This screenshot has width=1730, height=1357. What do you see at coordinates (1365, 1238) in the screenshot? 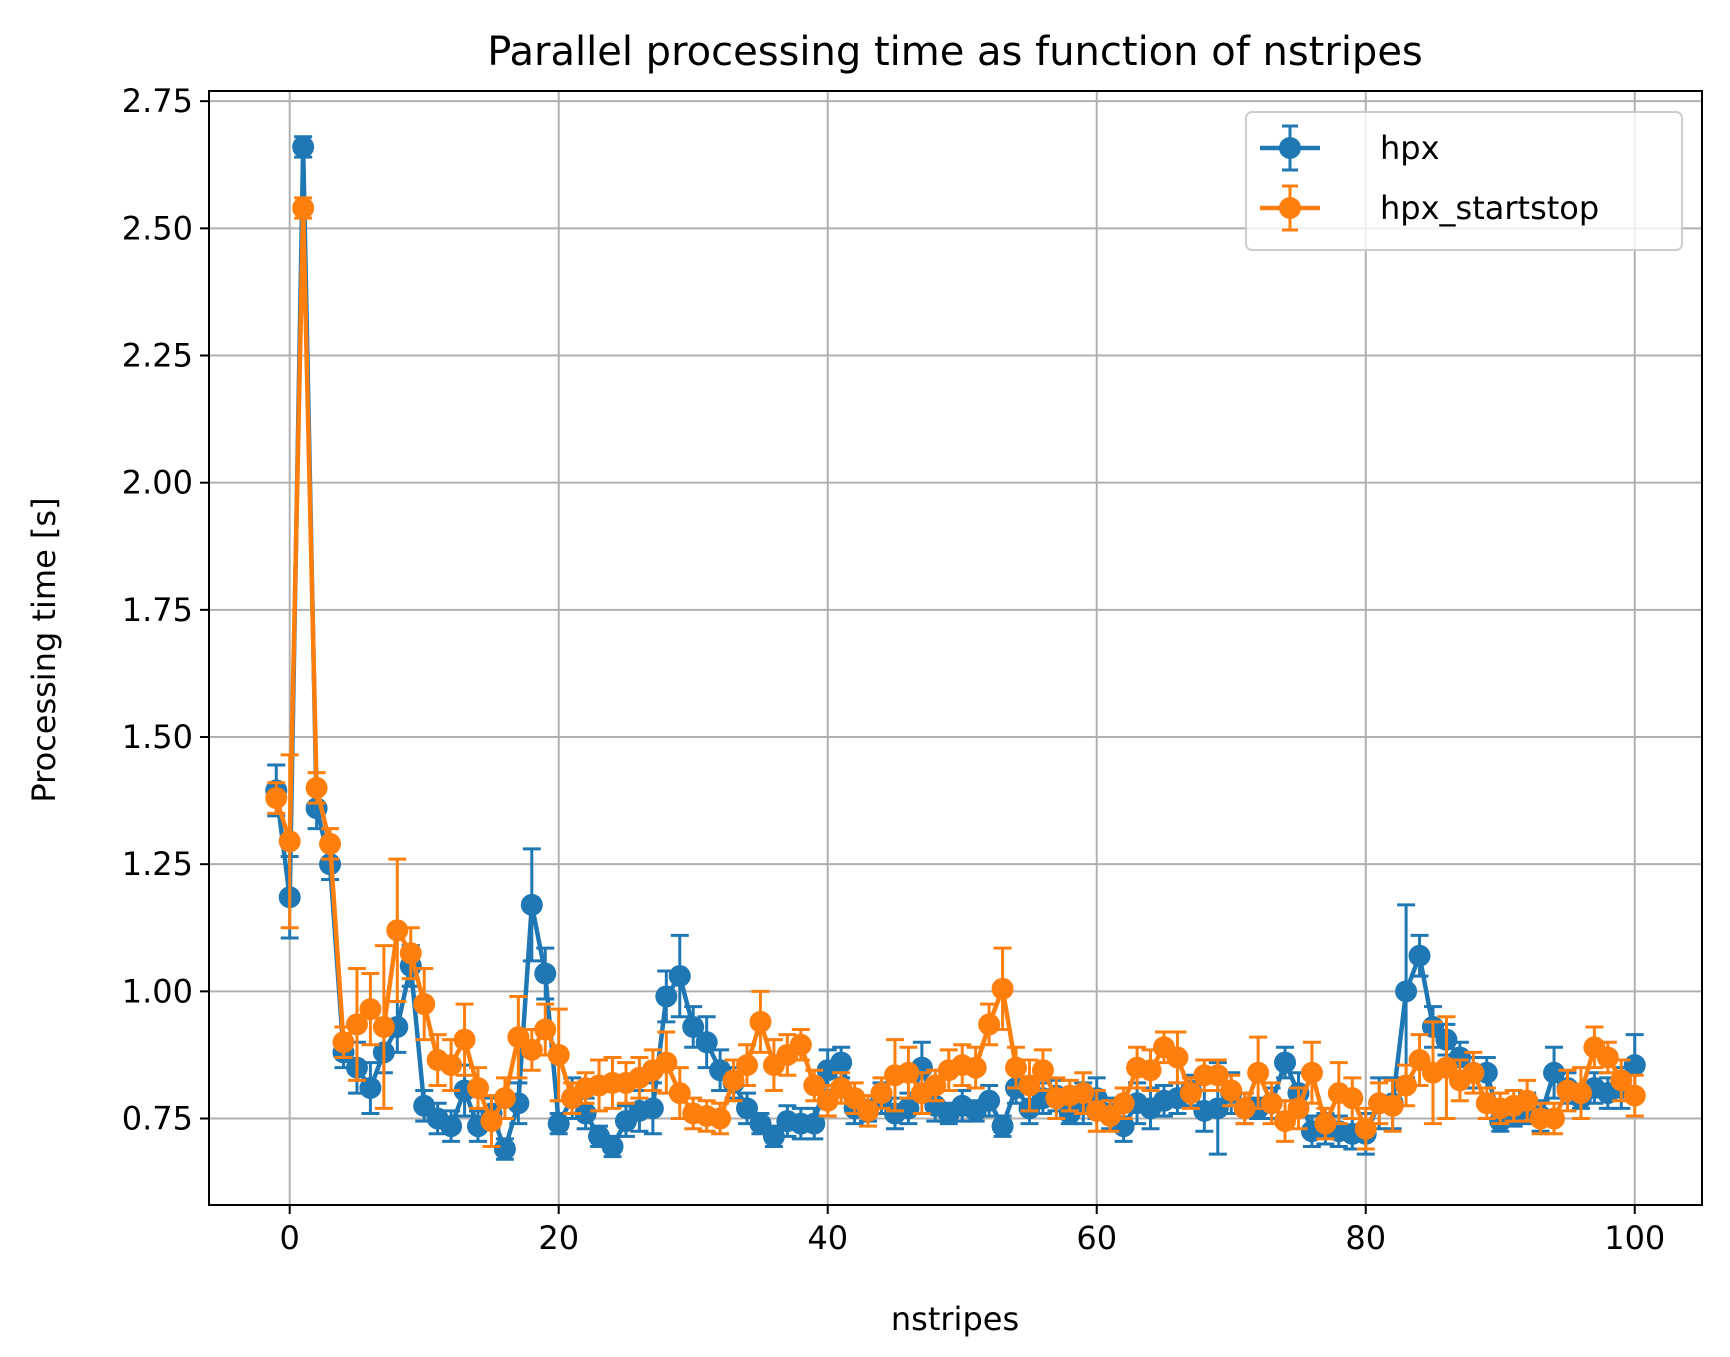
I see `x-tick-label: 80` at bounding box center [1365, 1238].